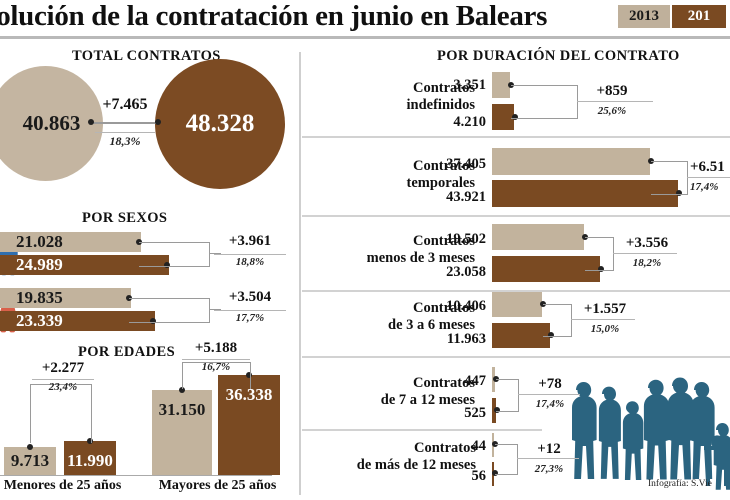  What do you see at coordinates (444, 448) in the screenshot?
I see `duracion-row-label-5-line1: Contratos` at bounding box center [444, 448].